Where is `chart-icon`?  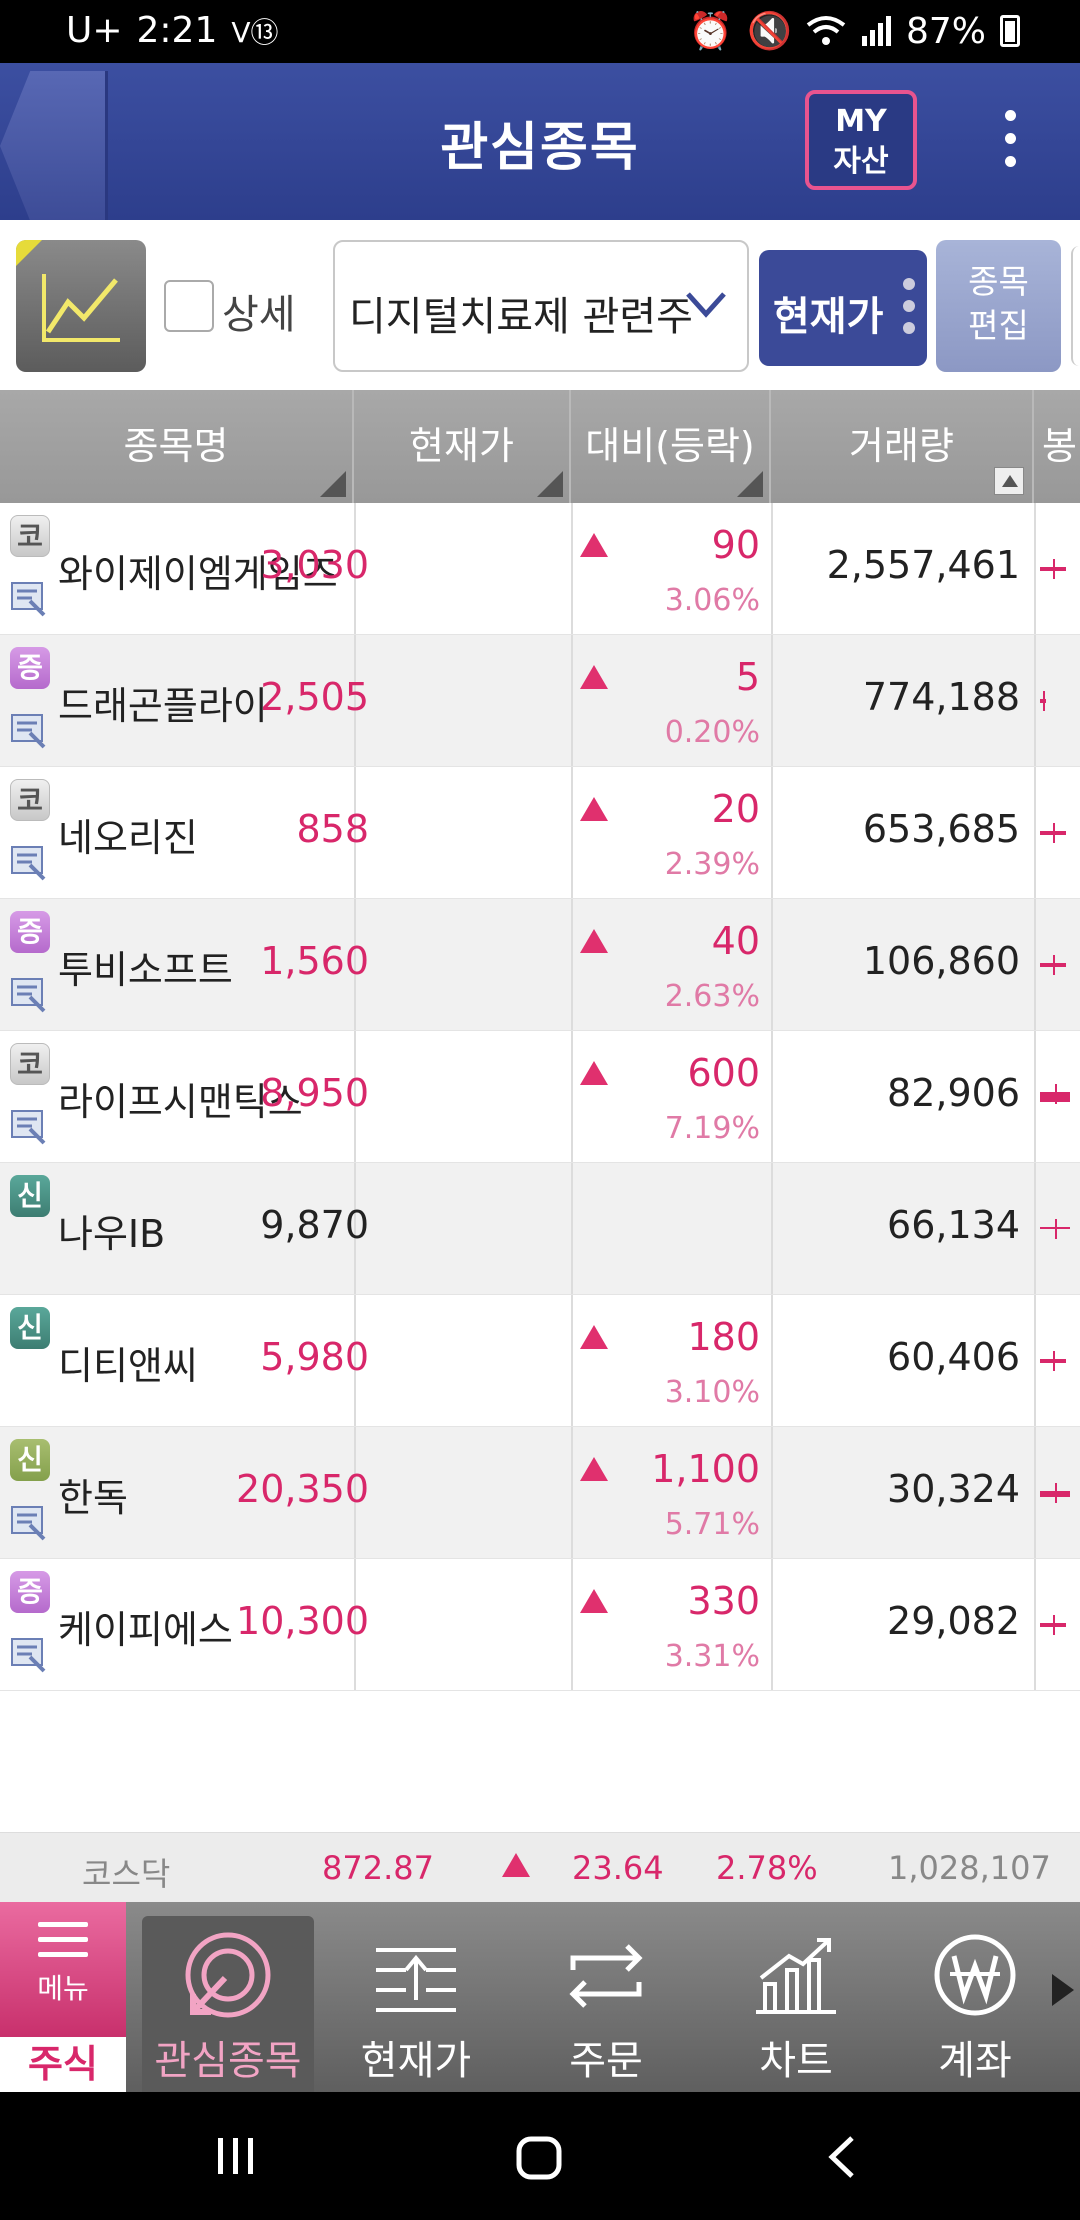 chart-icon is located at coordinates (796, 1976).